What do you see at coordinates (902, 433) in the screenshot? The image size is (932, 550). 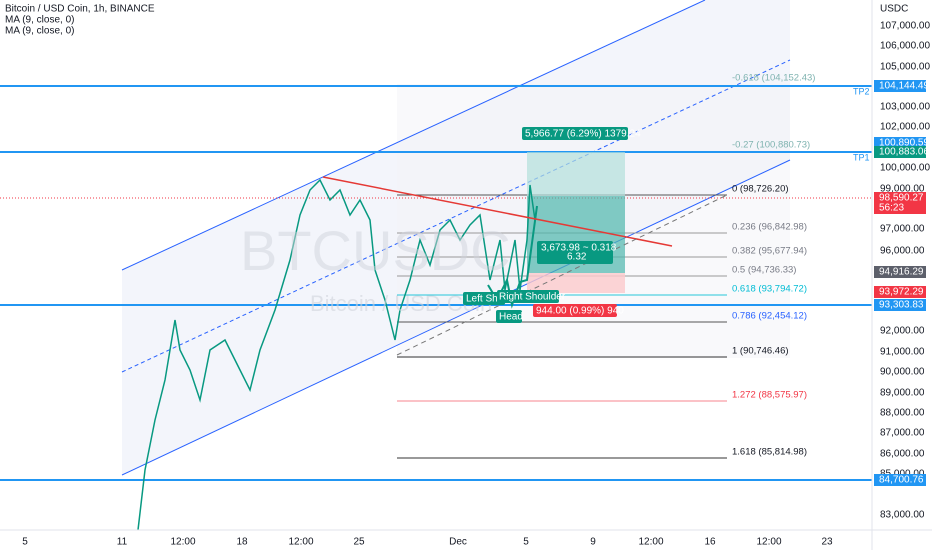 I see `price-label: 87,000.00` at bounding box center [902, 433].